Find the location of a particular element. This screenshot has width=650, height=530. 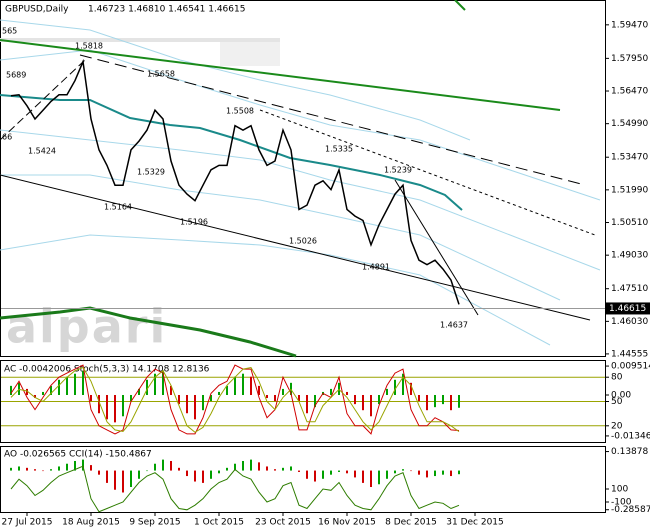

price-annotation: 1.5164 is located at coordinates (118, 207).